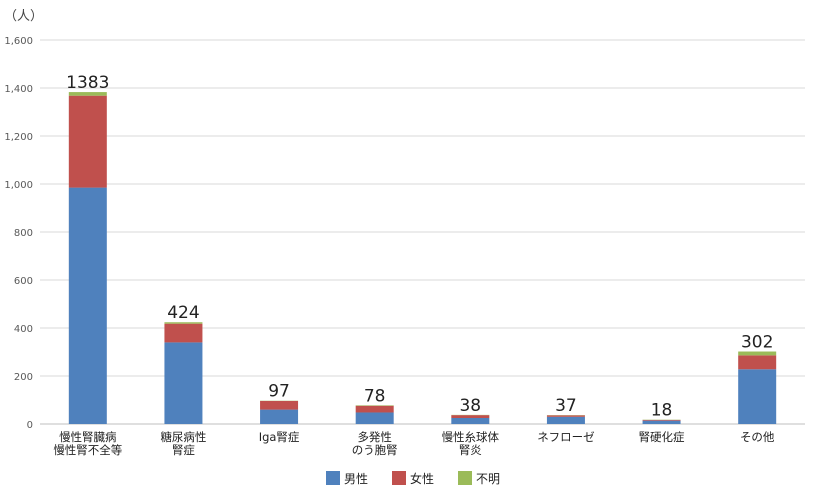 The height and width of the screenshot is (497, 819). Describe the element at coordinates (87, 83) in the screenshot. I see `total-label: 1383` at that location.